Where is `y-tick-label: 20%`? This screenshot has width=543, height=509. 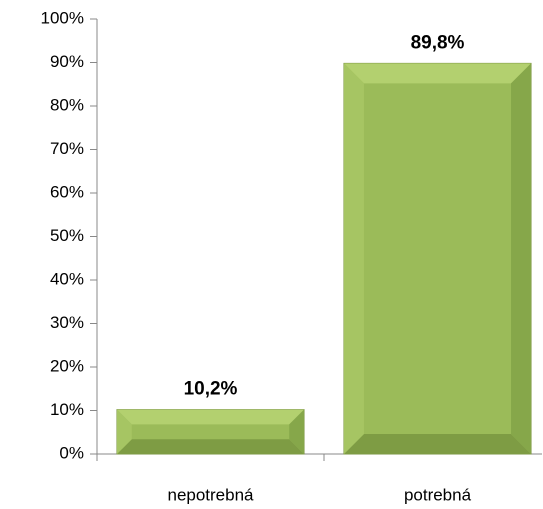 y-tick-label: 20% is located at coordinates (67, 365).